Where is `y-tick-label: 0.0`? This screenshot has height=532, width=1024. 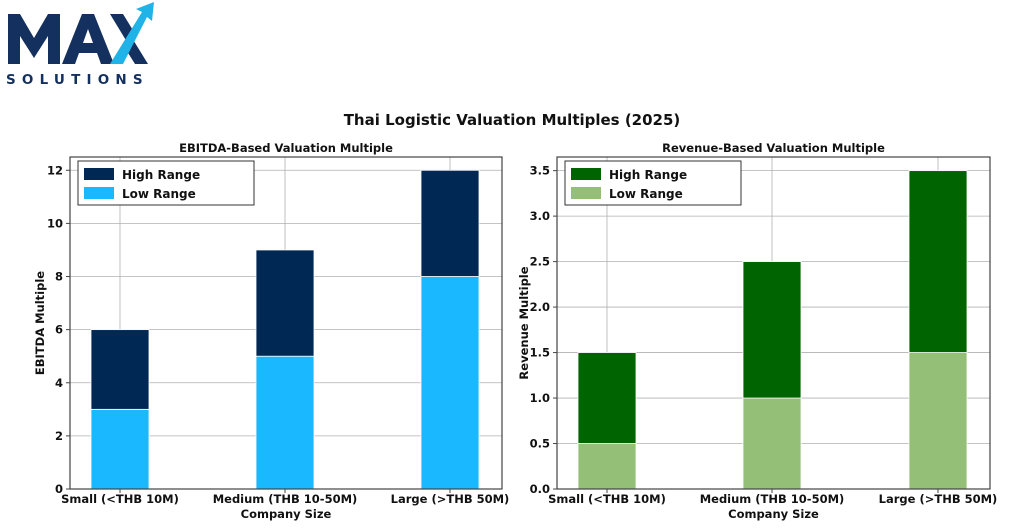
y-tick-label: 0.0 is located at coordinates (540, 489).